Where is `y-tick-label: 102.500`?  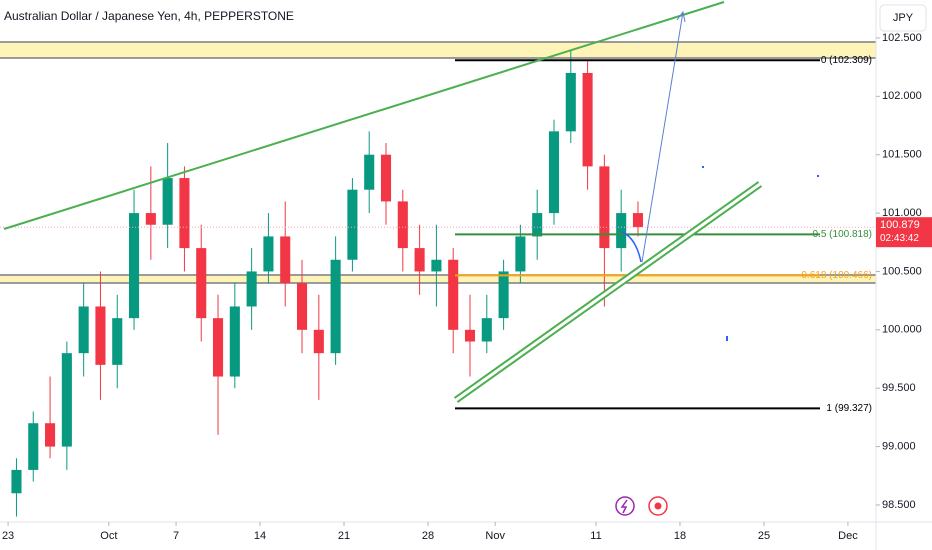
y-tick-label: 102.500 is located at coordinates (902, 38).